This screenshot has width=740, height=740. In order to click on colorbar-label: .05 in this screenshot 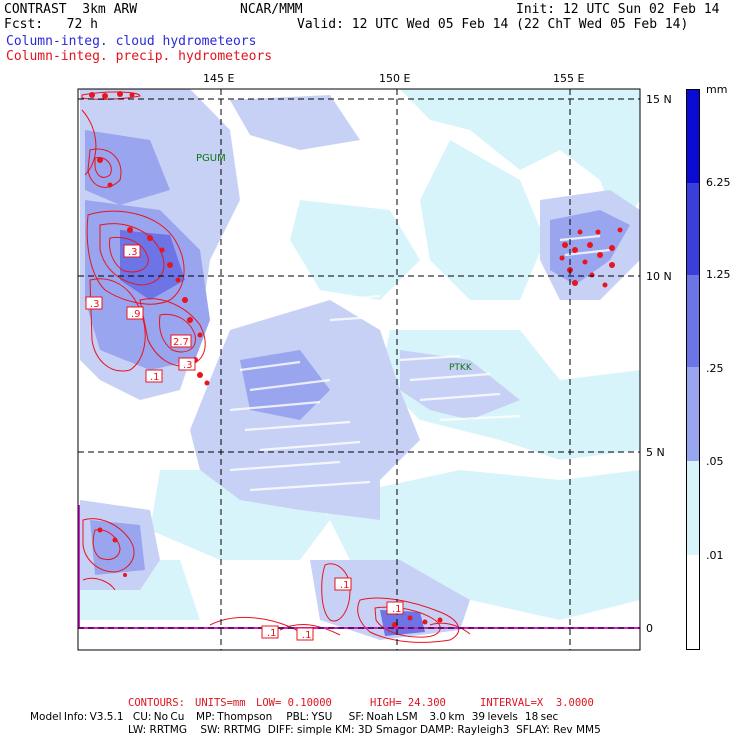, I will do `click(715, 461)`.